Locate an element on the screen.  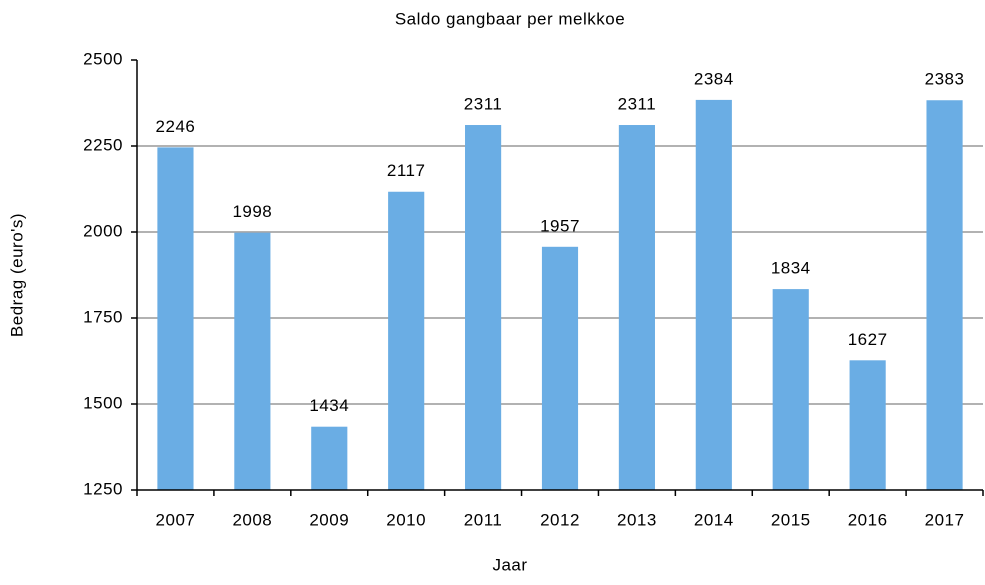
x-axis-label: Jaar is located at coordinates (509, 564).